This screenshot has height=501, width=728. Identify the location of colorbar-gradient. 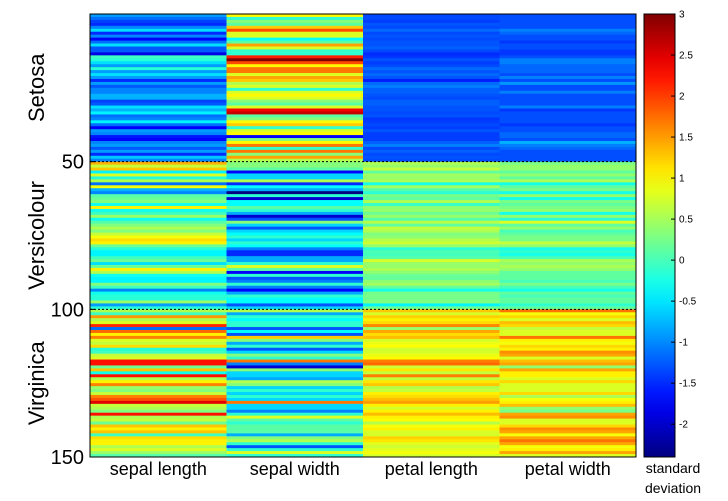
(659, 235).